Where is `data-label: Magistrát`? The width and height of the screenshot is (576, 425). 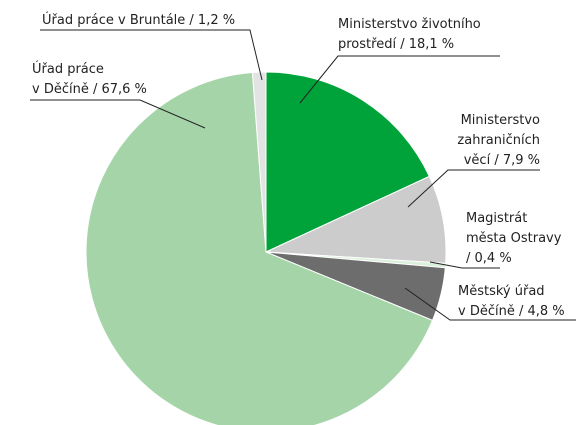 data-label: Magistrát is located at coordinates (496, 218).